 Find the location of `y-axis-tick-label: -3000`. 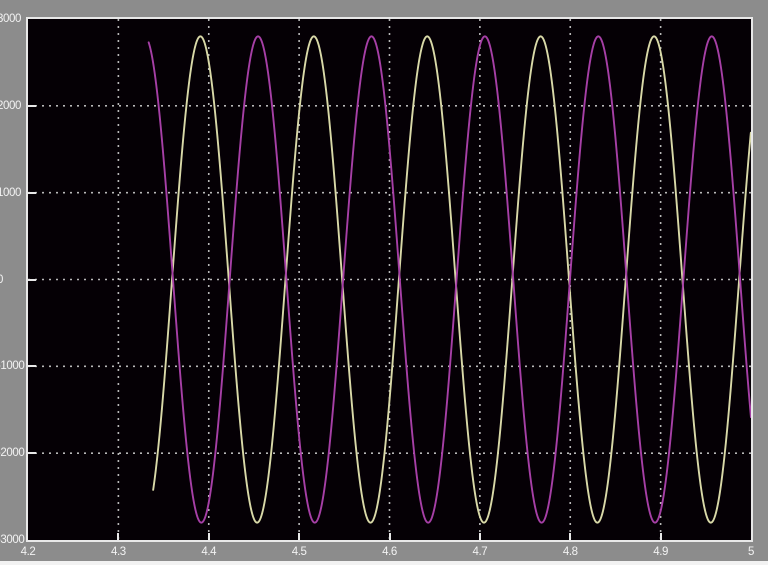

y-axis-tick-label: -3000 is located at coordinates (12, 540).